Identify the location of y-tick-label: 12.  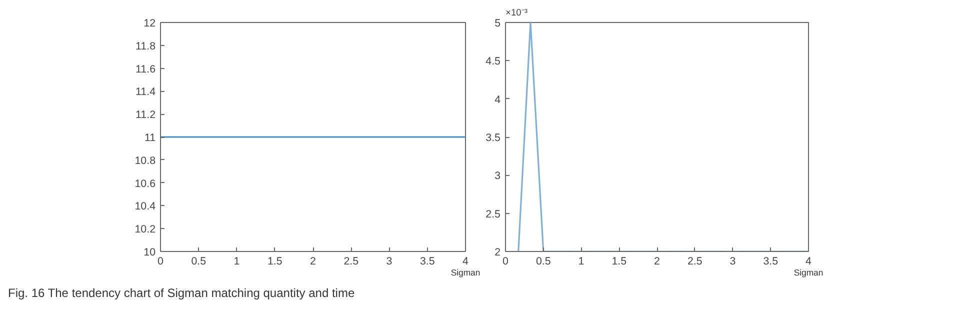
(150, 24).